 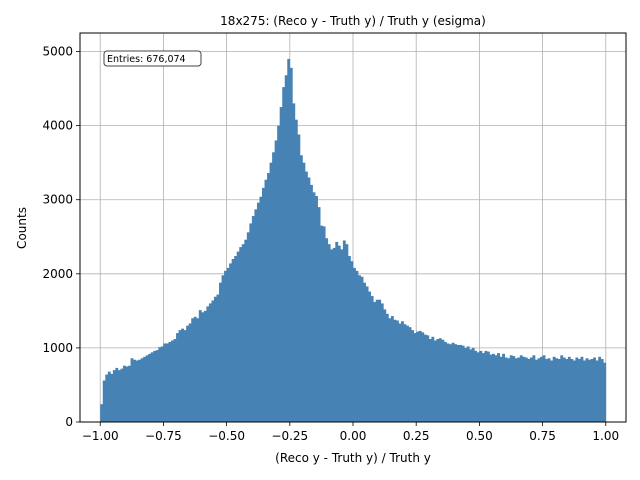 I want to click on x-axis-label: (Reco y - Truth y) / Truth y, so click(x=353, y=458).